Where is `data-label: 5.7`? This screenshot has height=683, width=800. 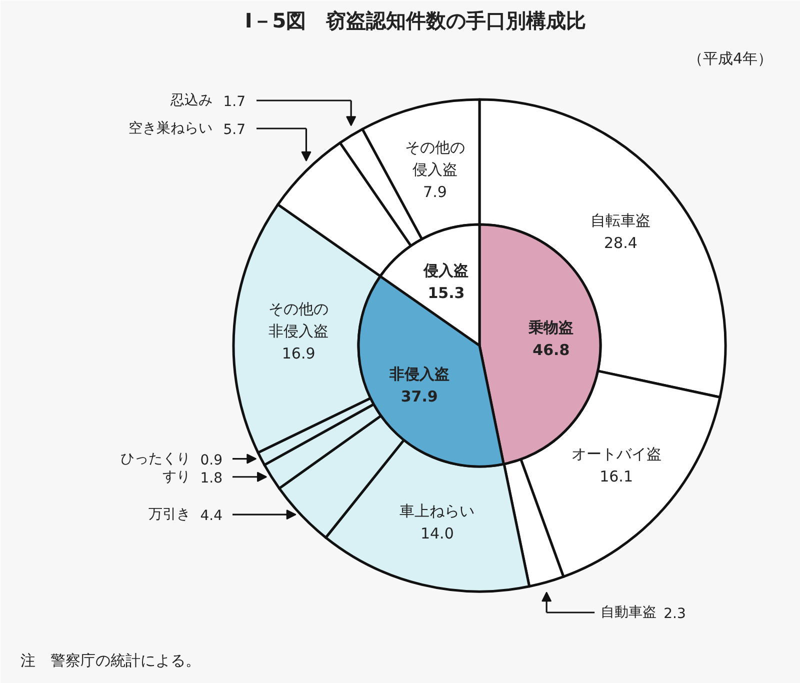
data-label: 5.7 is located at coordinates (234, 130).